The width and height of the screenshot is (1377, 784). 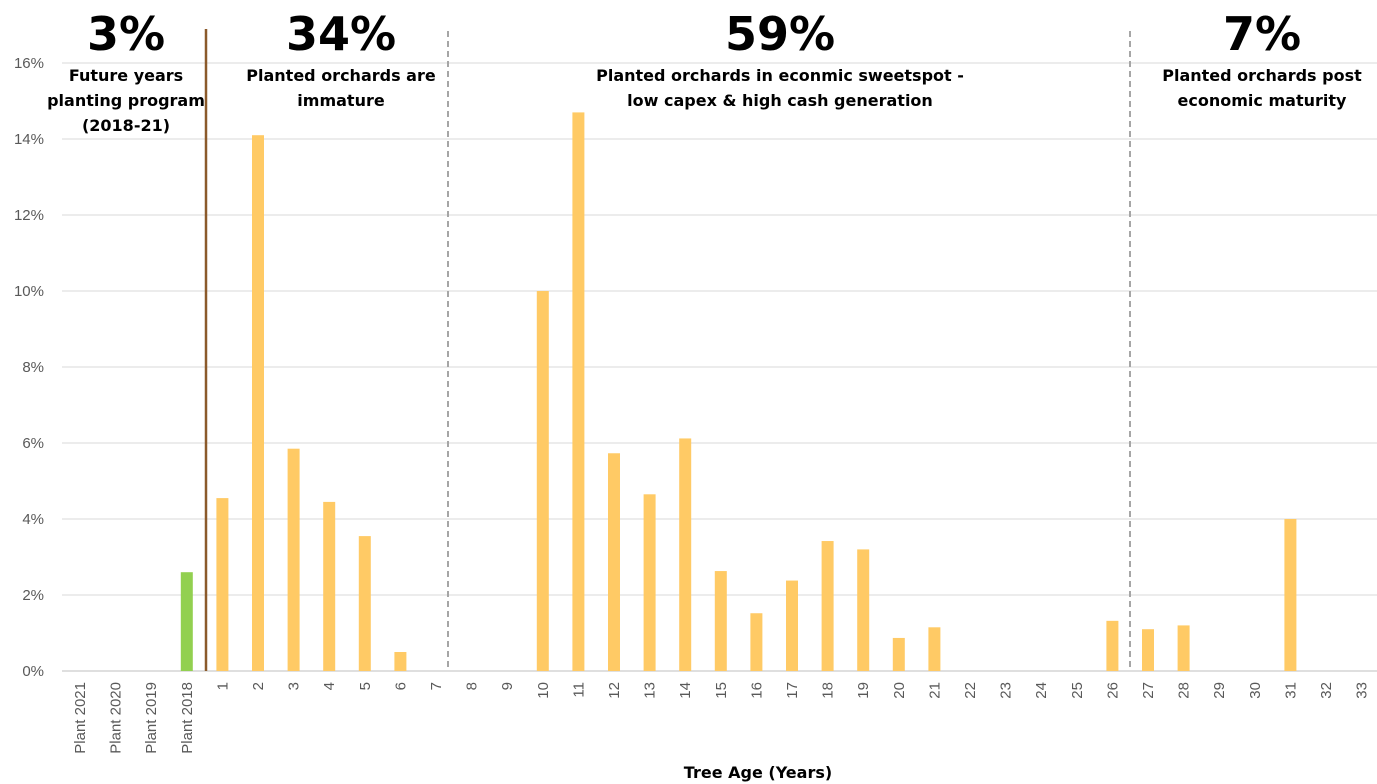 I want to click on segment-1: 3% Future years planting program (2018-21), so click(x=126, y=71).